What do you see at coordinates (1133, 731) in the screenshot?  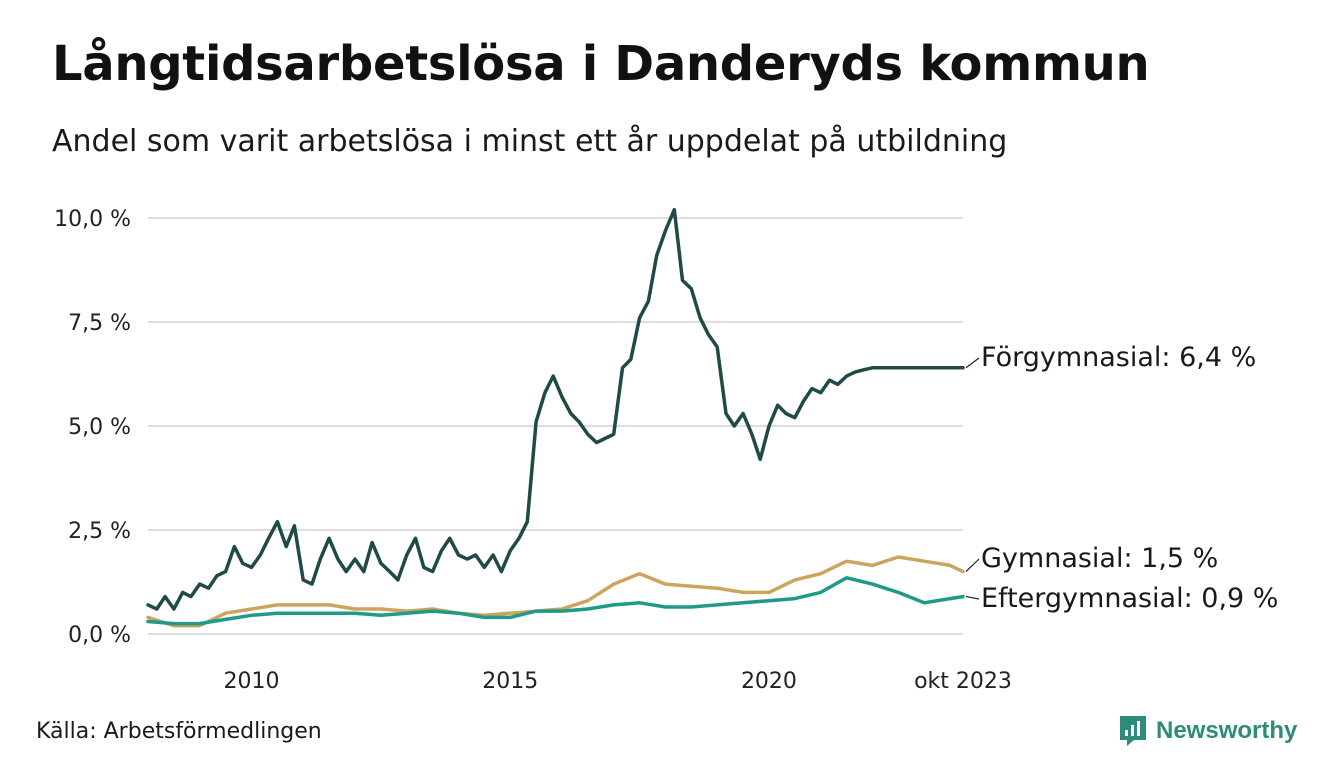 I see `newsworthy-logo-icon` at bounding box center [1133, 731].